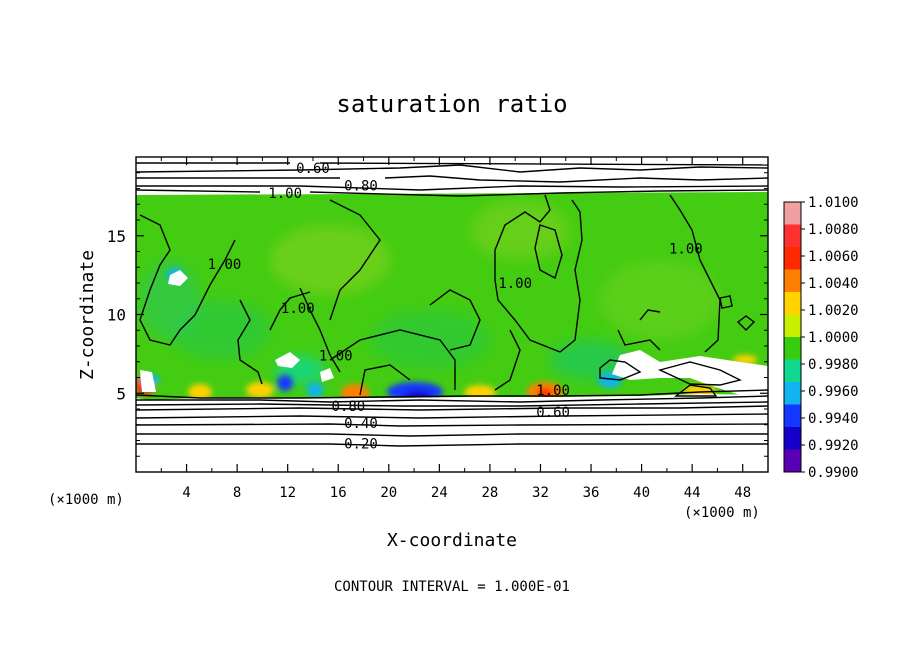 This screenshot has height=654, width=904. What do you see at coordinates (361, 424) in the screenshot?
I see `contour-label: 0.40` at bounding box center [361, 424].